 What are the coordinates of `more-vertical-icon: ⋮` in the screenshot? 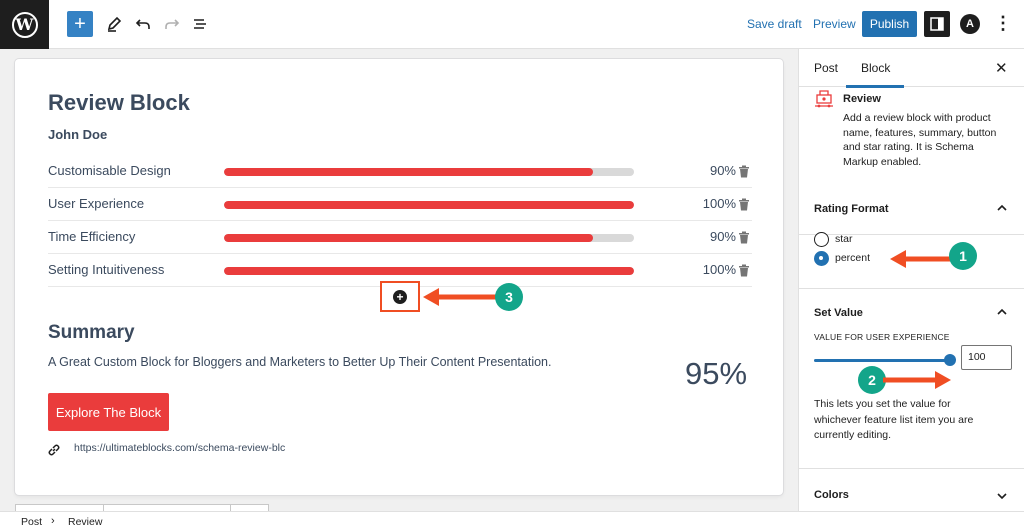 It's located at (1003, 23).